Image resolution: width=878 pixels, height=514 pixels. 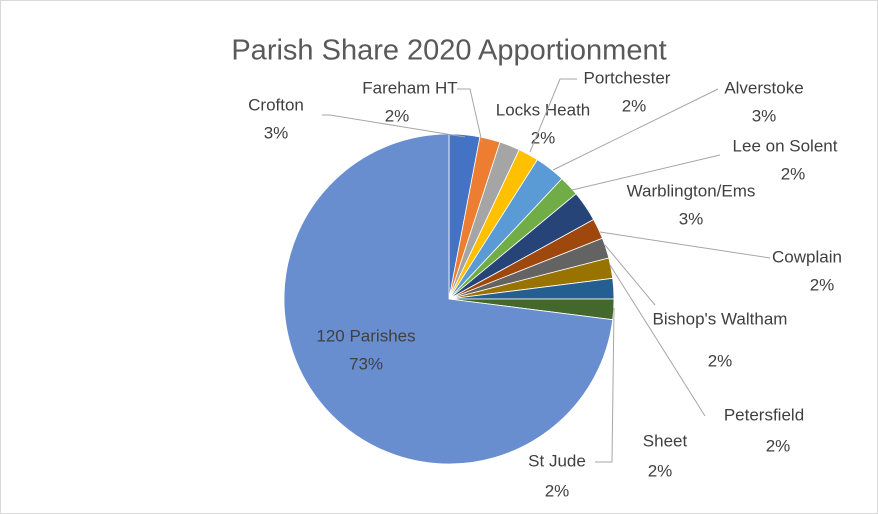 What do you see at coordinates (365, 335) in the screenshot?
I see `slice-label: 120 Parishes` at bounding box center [365, 335].